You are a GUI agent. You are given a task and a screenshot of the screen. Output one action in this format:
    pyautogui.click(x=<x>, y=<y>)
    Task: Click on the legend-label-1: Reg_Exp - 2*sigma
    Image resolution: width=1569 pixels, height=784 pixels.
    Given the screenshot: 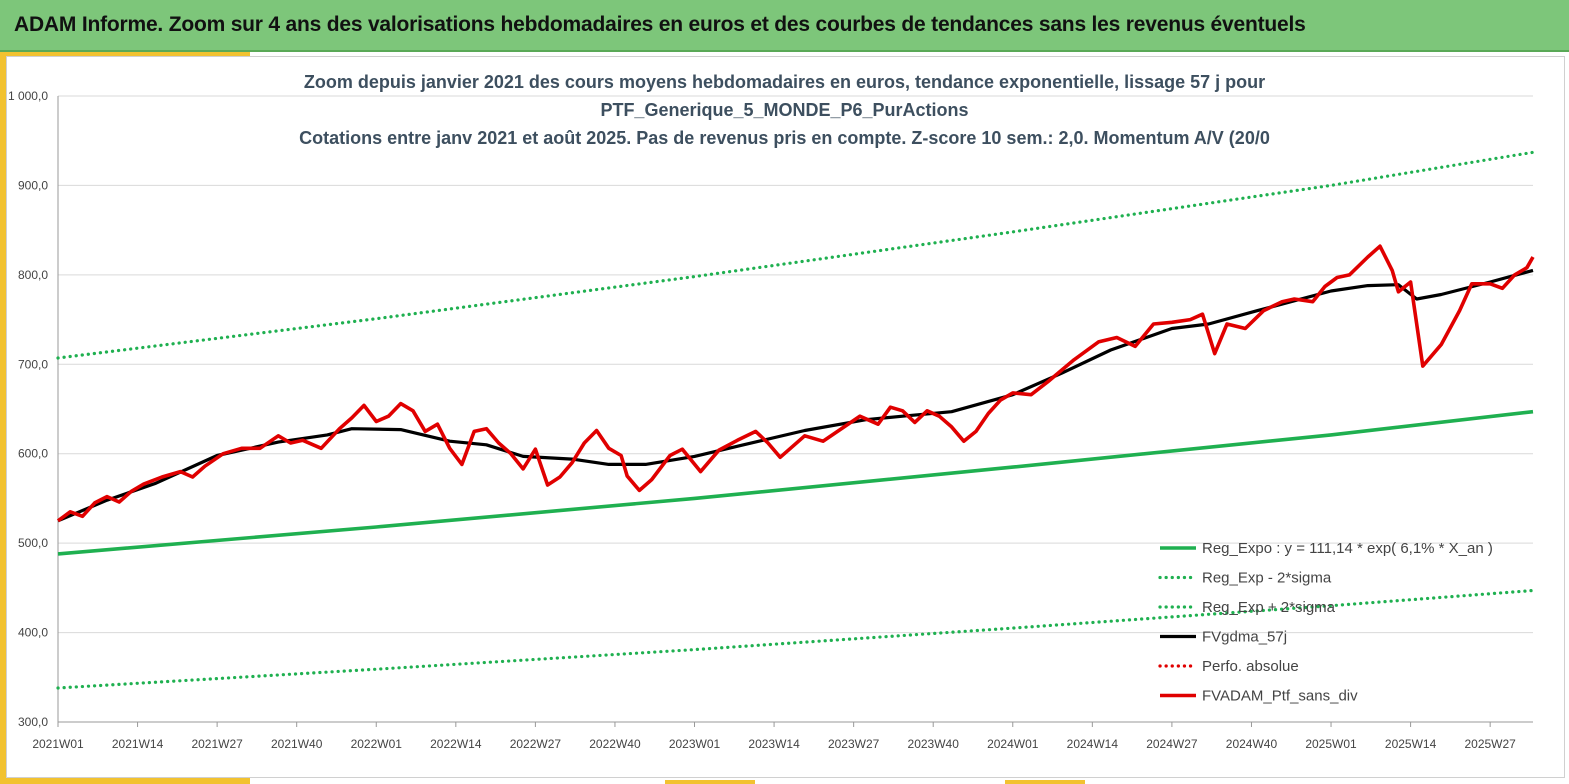 What is the action you would take?
    pyautogui.click(x=1267, y=578)
    